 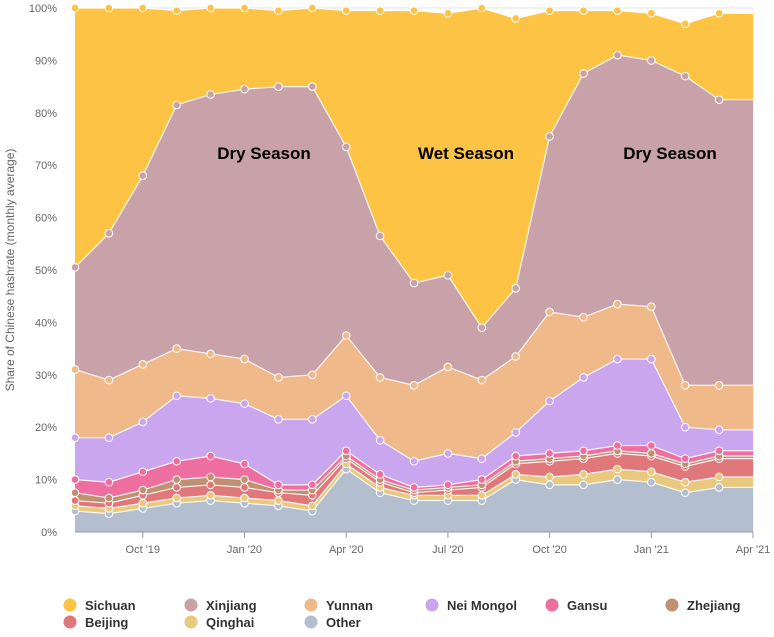 What do you see at coordinates (75, 500) in the screenshot?
I see `marker-beijing` at bounding box center [75, 500].